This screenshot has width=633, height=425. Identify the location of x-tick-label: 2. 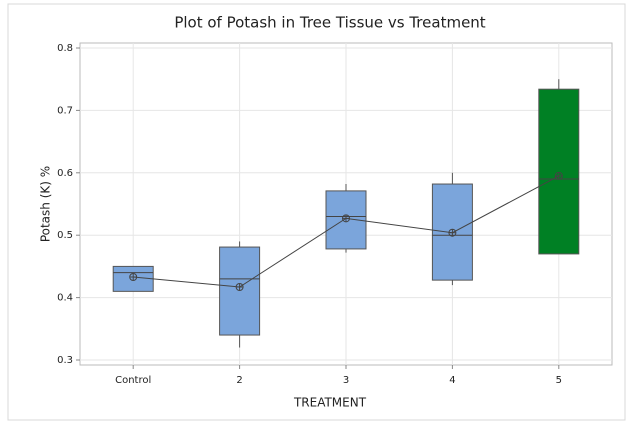
(239, 380).